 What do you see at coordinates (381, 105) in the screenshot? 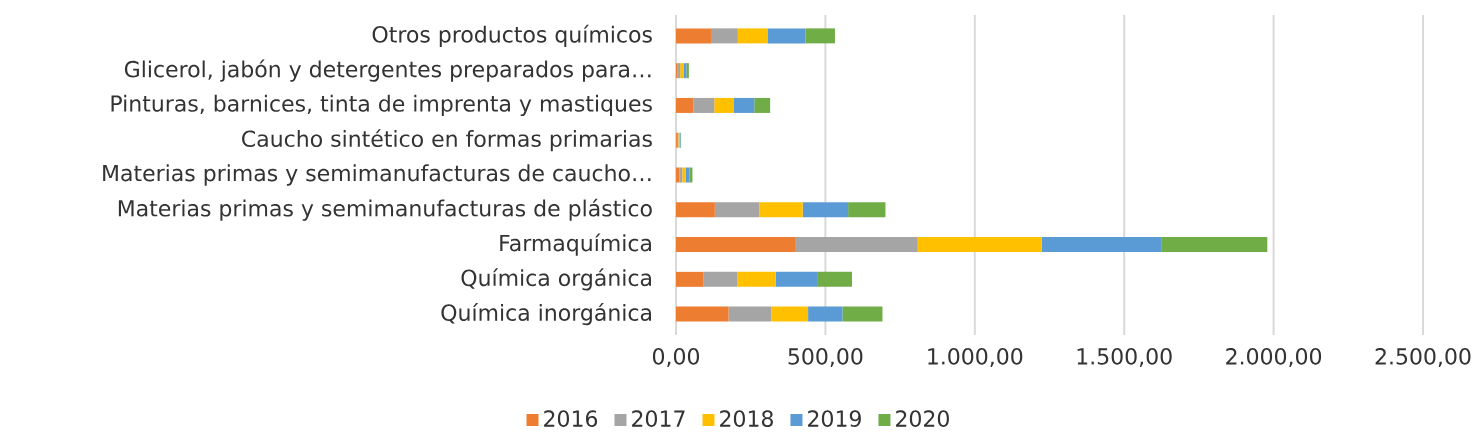
I see `y-tick-label: Pinturas, barnices, tinta de imprenta y mastiques` at bounding box center [381, 105].